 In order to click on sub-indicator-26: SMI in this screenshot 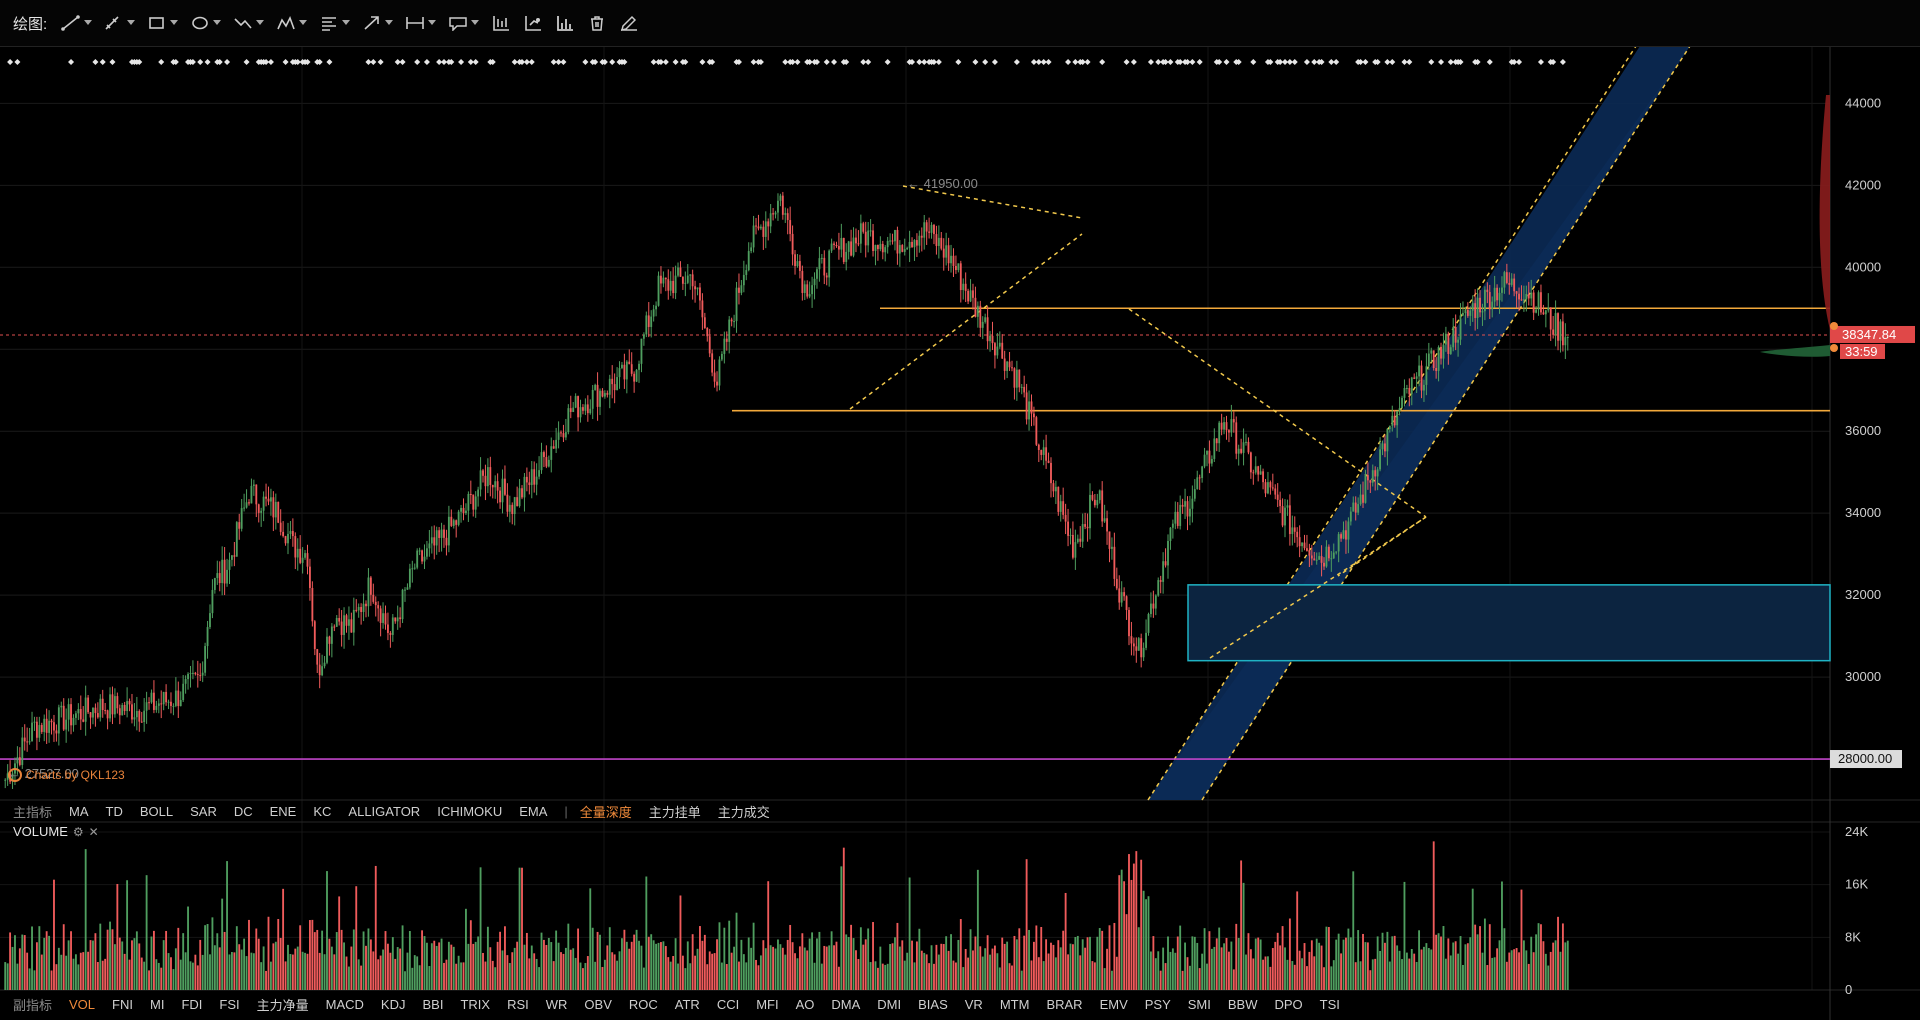, I will do `click(1199, 1004)`.